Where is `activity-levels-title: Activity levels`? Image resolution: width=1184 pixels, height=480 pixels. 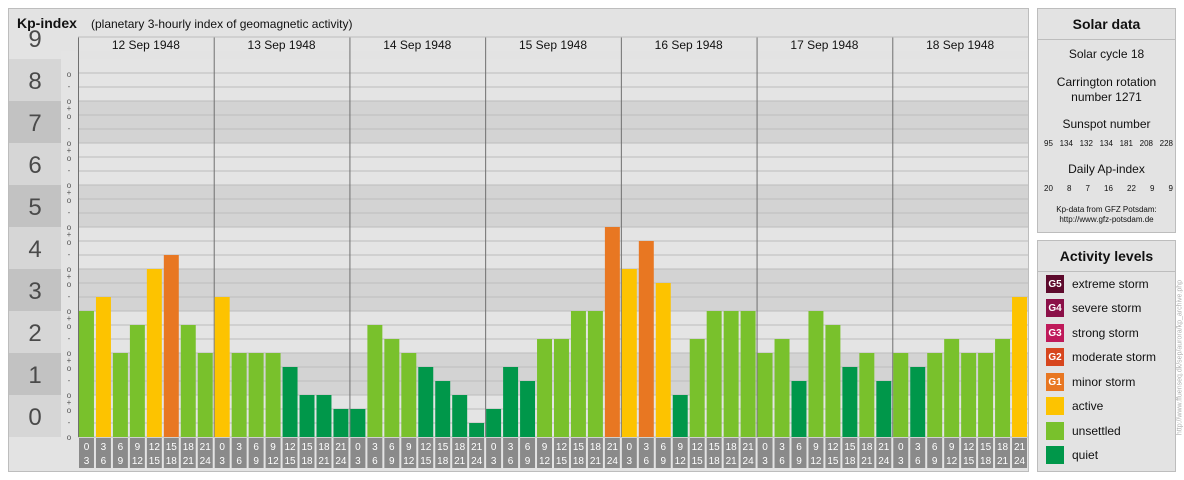
activity-levels-title: Activity levels is located at coordinates (1106, 256).